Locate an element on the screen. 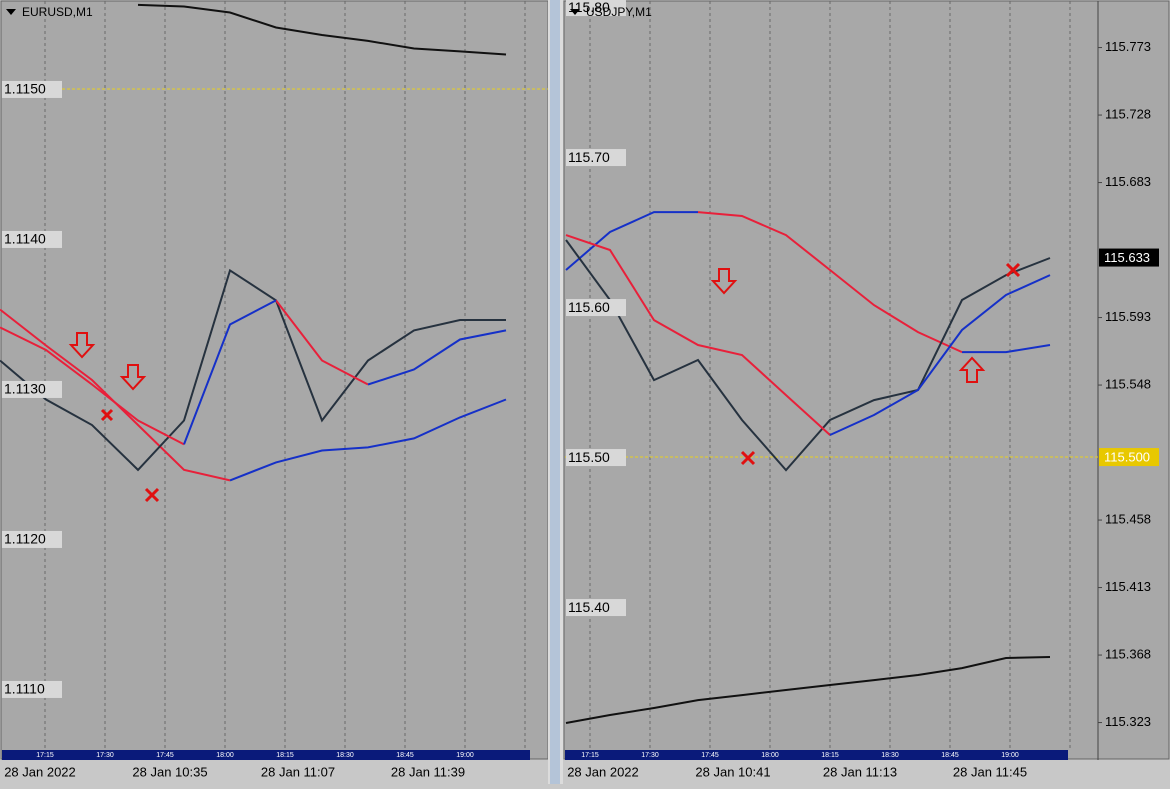 Image resolution: width=1170 pixels, height=789 pixels. price-tag-label: 115.633 is located at coordinates (1127, 257).